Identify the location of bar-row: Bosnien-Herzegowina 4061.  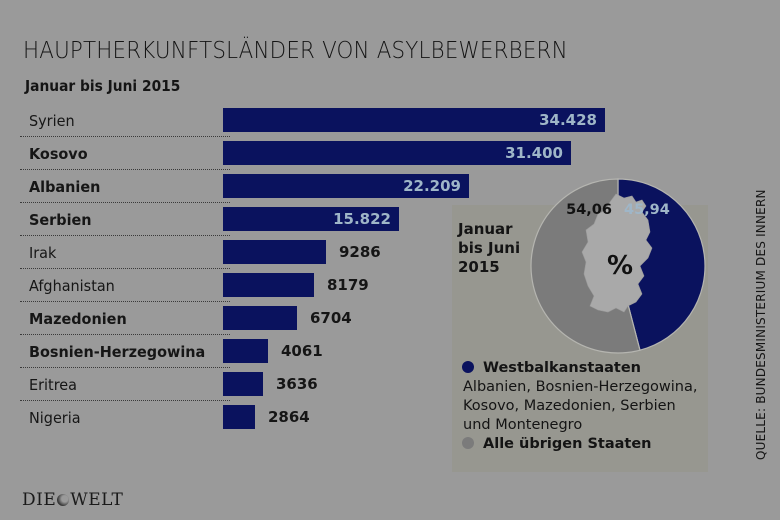
(390, 351).